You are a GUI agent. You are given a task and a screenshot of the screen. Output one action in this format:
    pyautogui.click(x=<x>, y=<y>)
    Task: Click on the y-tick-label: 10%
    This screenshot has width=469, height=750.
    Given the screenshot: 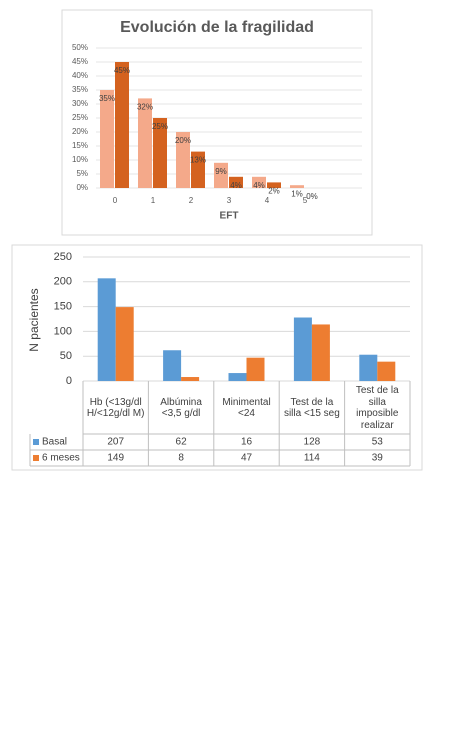 What is the action you would take?
    pyautogui.click(x=80, y=159)
    